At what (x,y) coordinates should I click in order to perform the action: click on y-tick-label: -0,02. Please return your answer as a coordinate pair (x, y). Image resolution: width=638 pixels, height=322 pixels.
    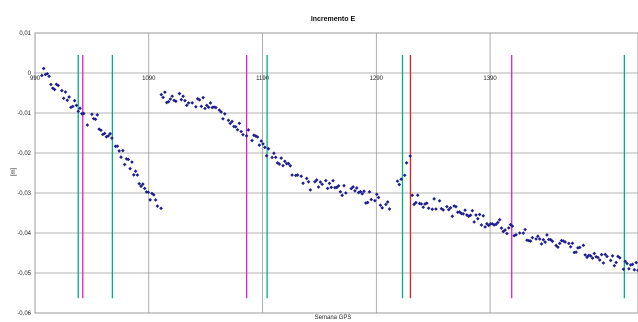
    Looking at the image, I should click on (24, 154).